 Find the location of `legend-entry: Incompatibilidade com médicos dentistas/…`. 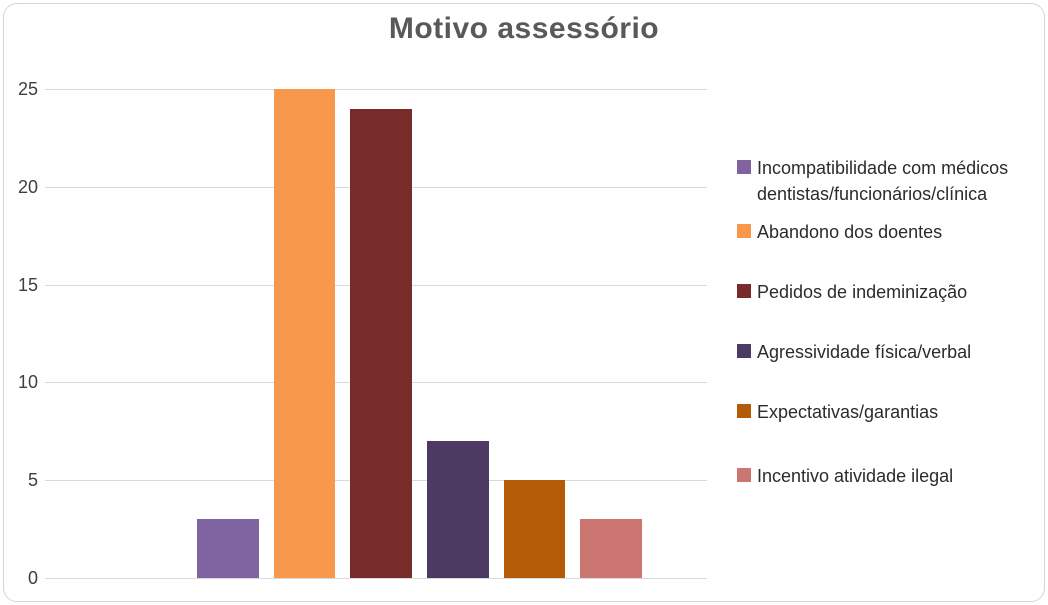

legend-entry: Incompatibilidade com médicos dentistas/… is located at coordinates (888, 181).